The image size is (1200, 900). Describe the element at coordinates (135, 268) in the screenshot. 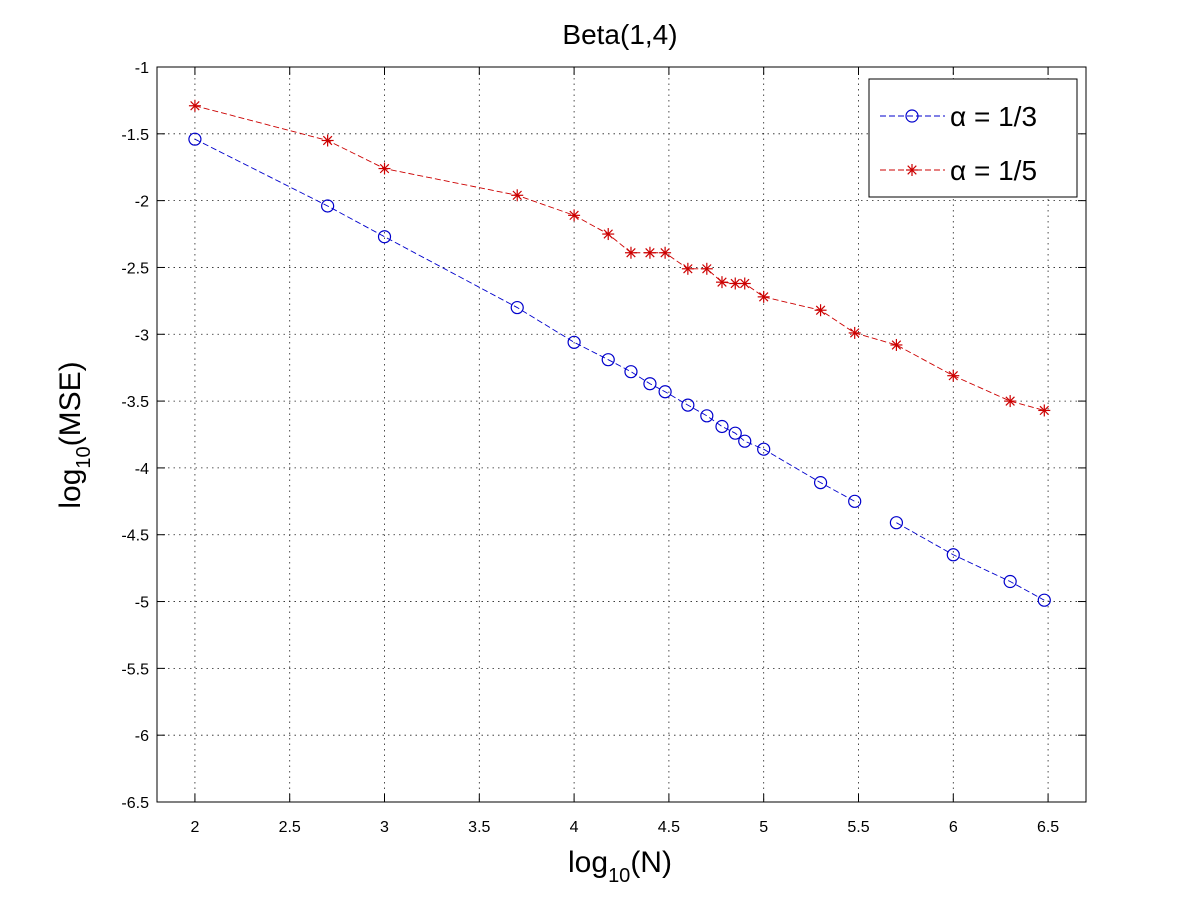

I see `y-tick-label: -2.5` at that location.